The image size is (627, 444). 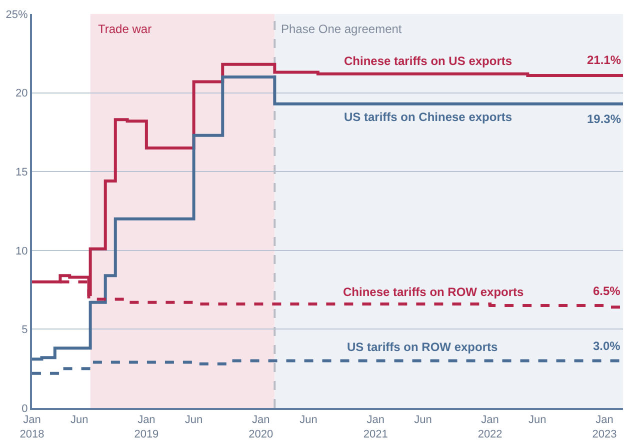 What do you see at coordinates (607, 291) in the screenshot?
I see `data-label: 6.5%` at bounding box center [607, 291].